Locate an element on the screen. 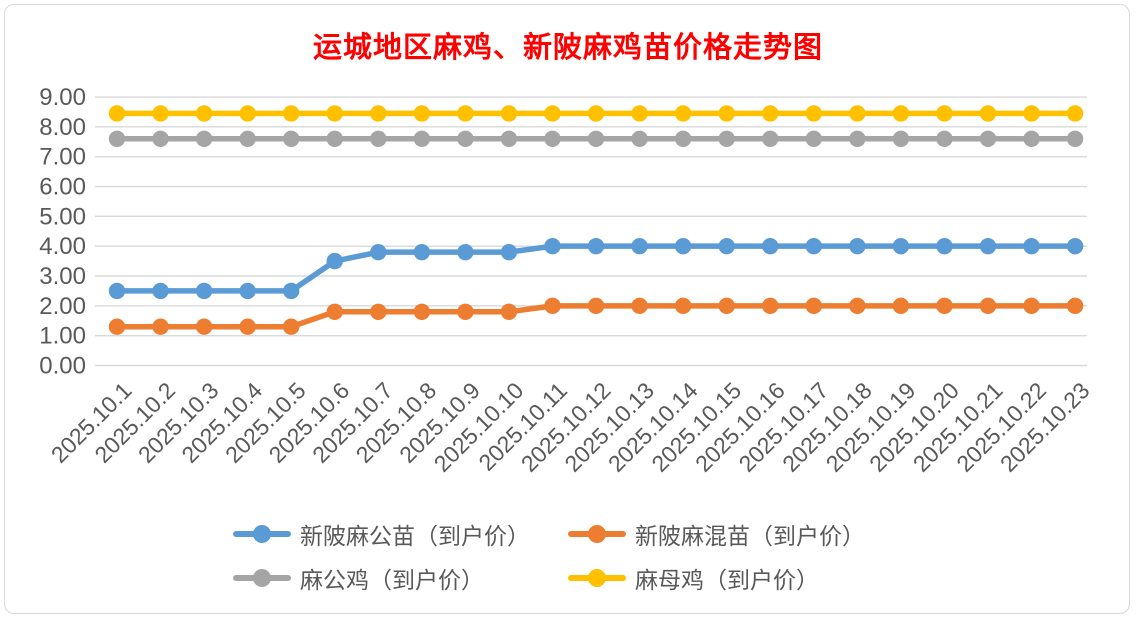  y-tick-label: 5.00 is located at coordinates (62, 216).